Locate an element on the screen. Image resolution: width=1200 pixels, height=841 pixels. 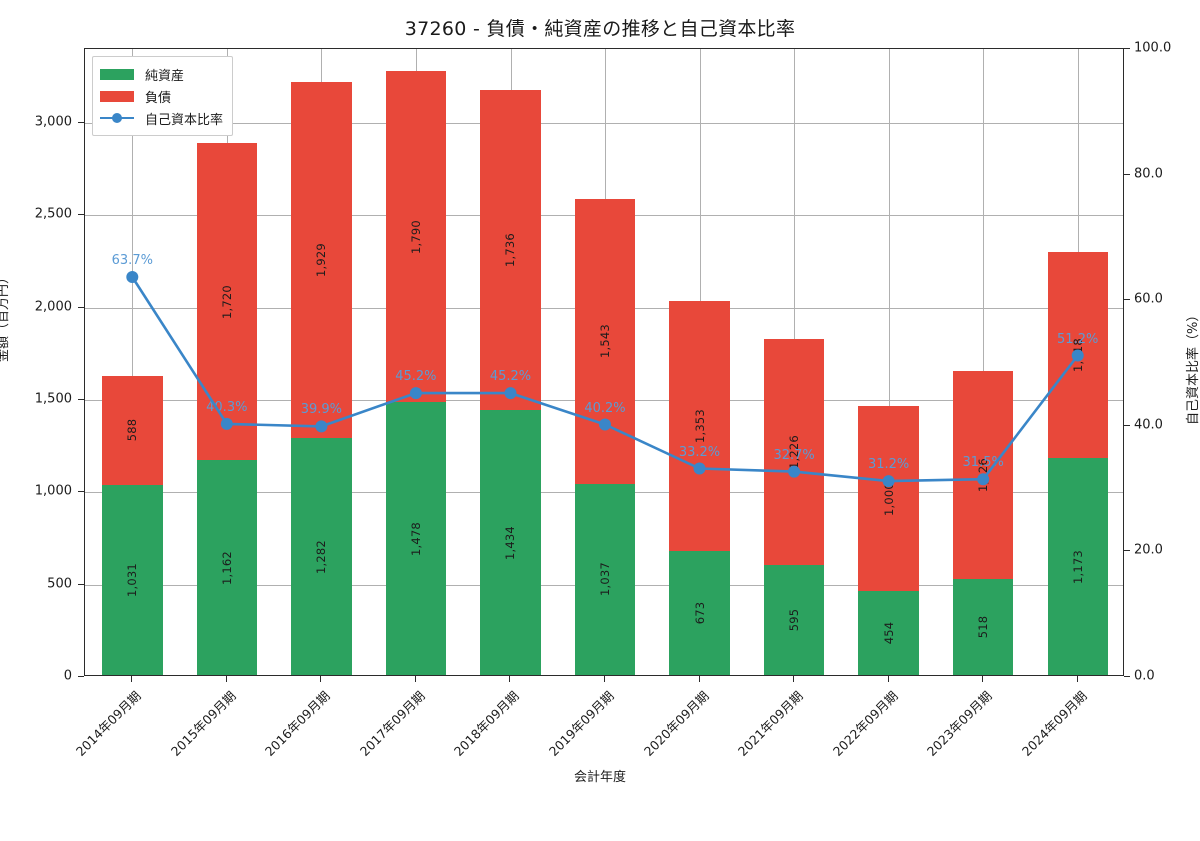
ratio-value-label: 40.3% is located at coordinates (227, 407).